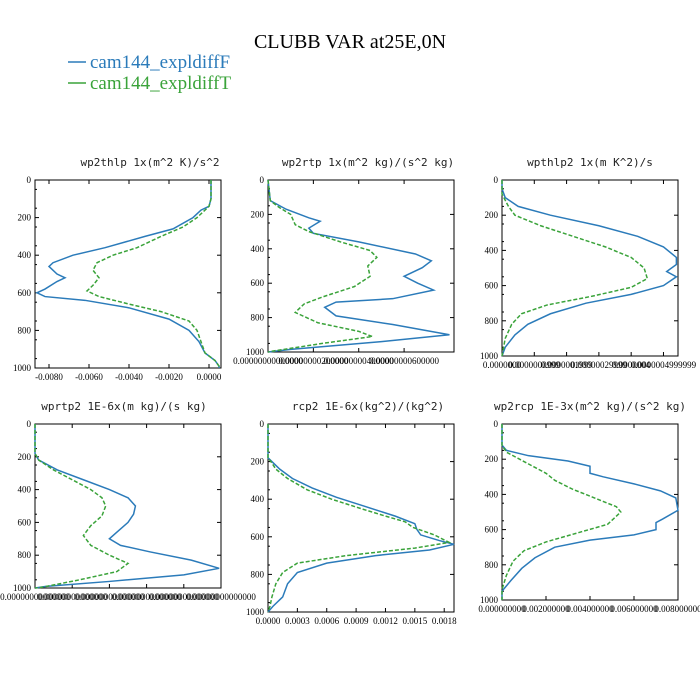 Image resolution: width=700 pixels, height=700 pixels. I want to click on x-tick-label: 0.0006, so click(326, 621).